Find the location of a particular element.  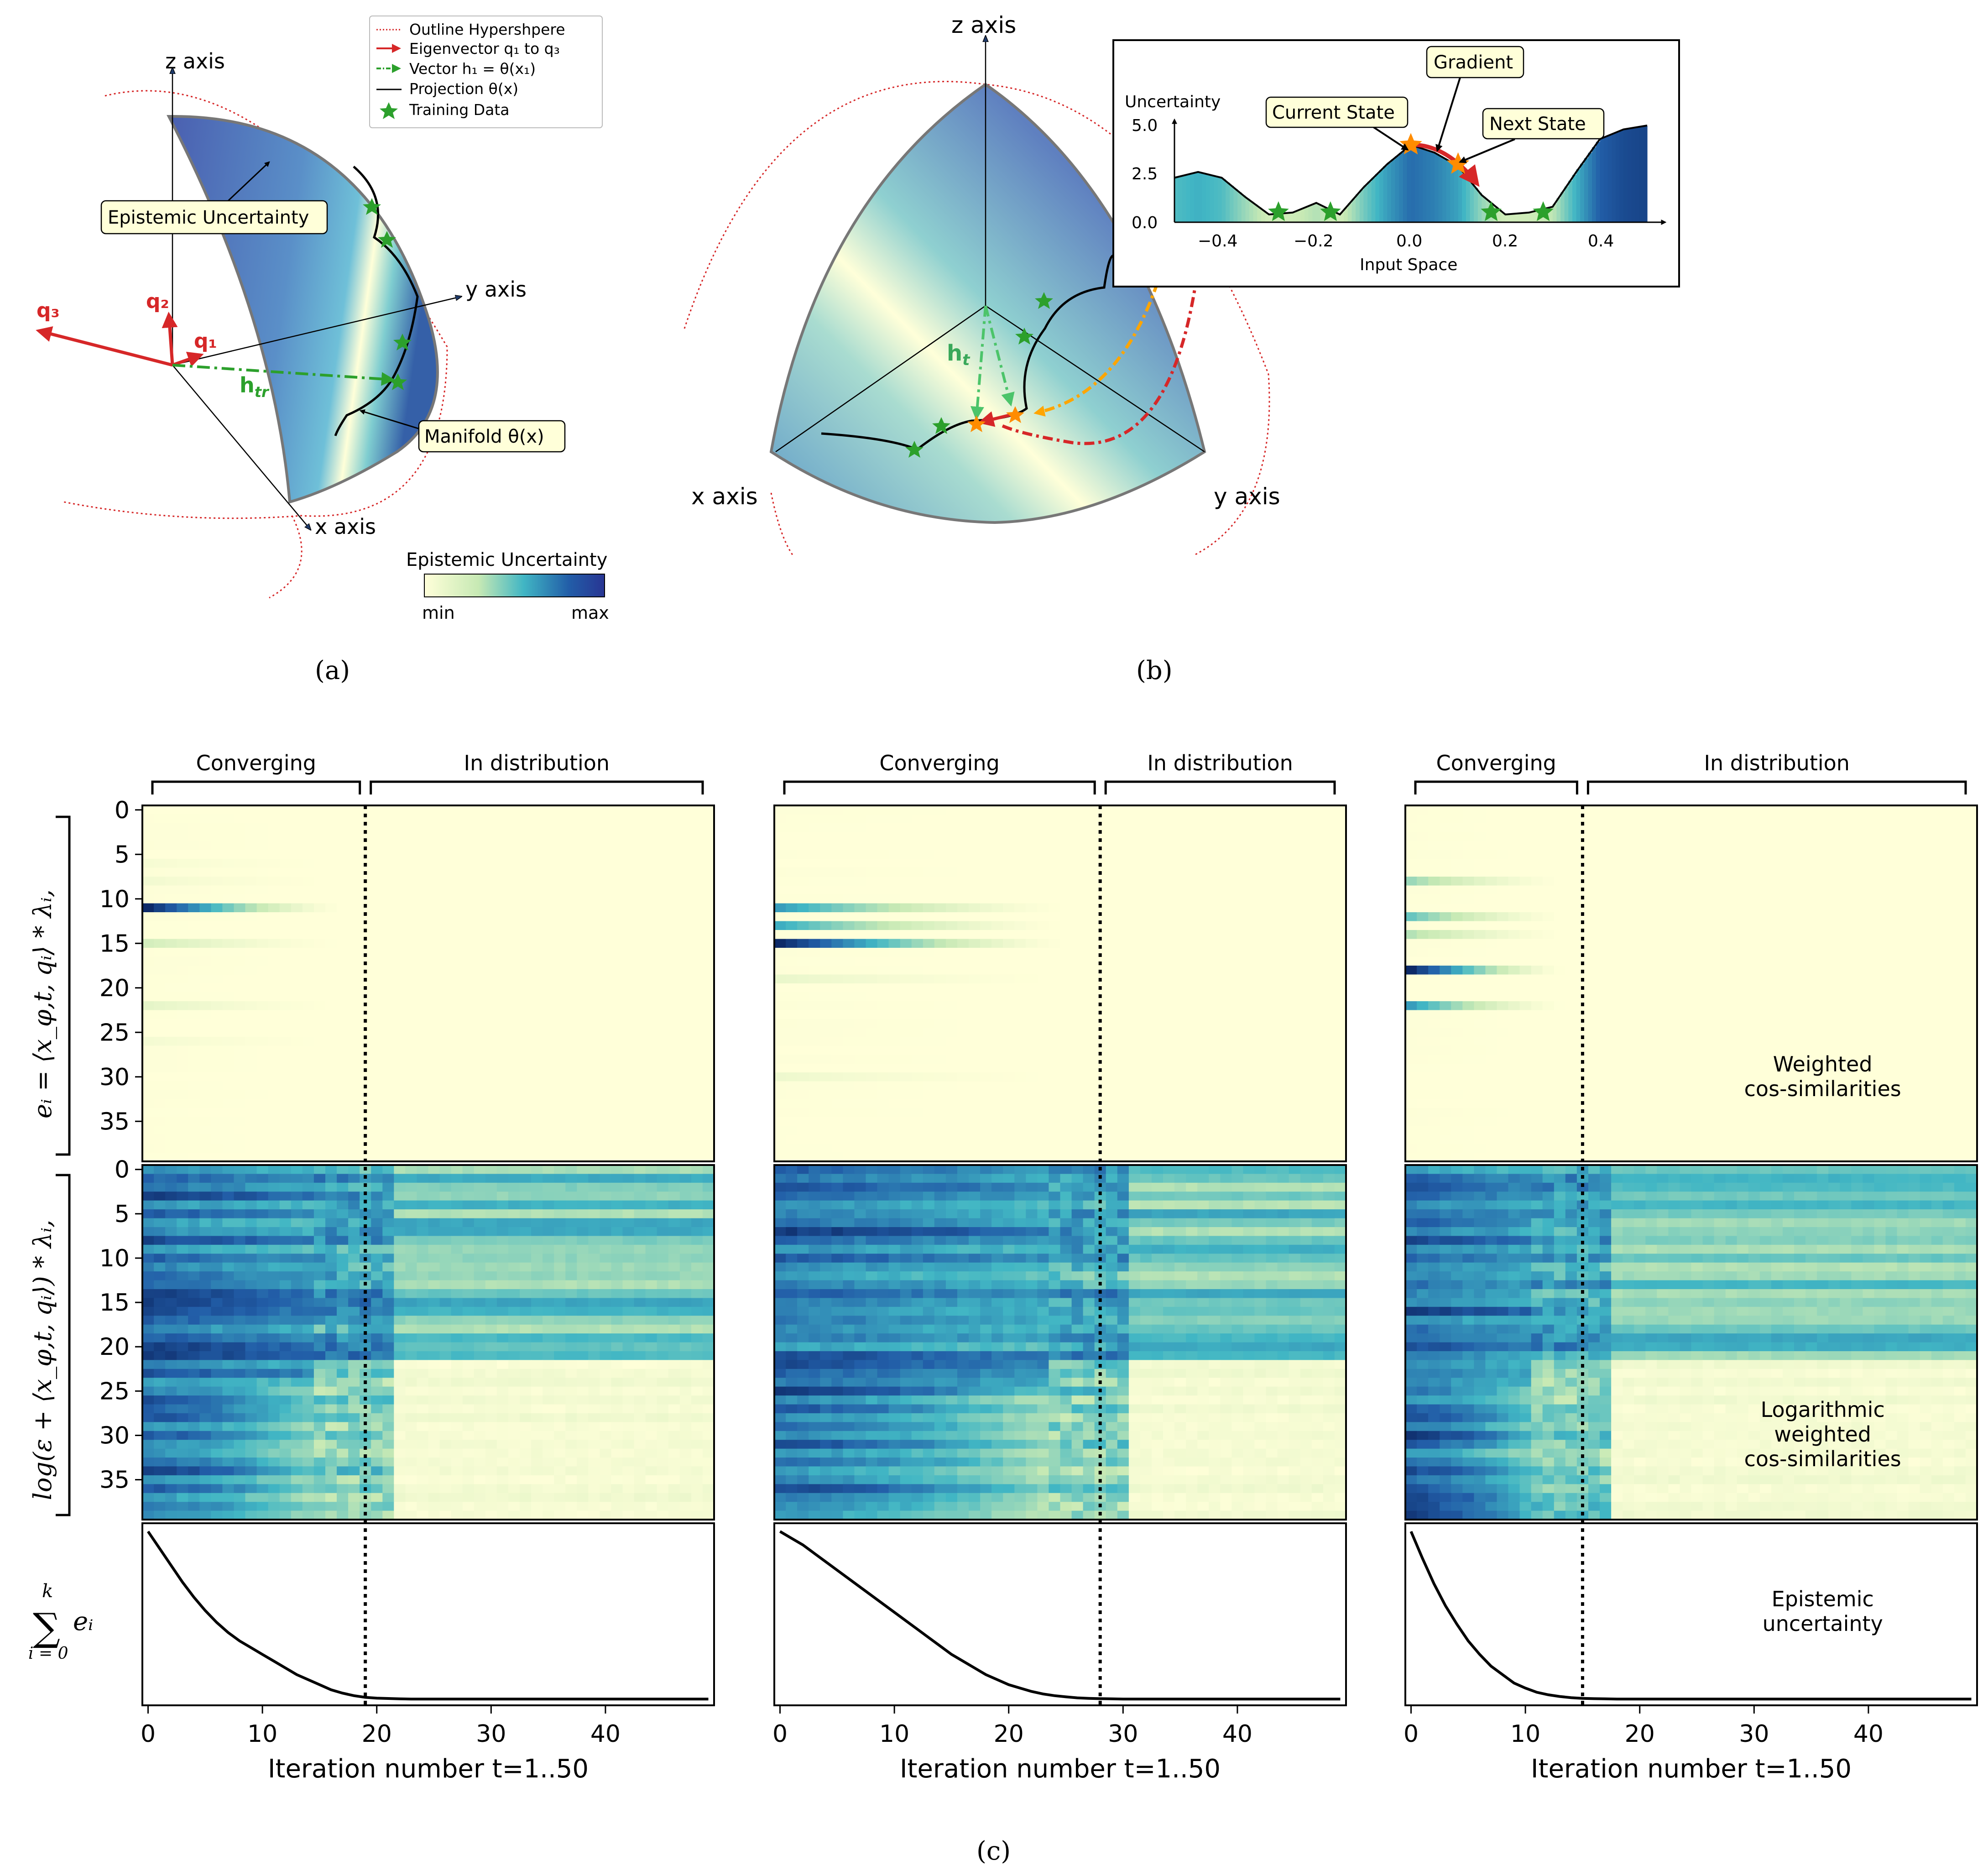

inset-xtick: 0.4 is located at coordinates (1601, 241).